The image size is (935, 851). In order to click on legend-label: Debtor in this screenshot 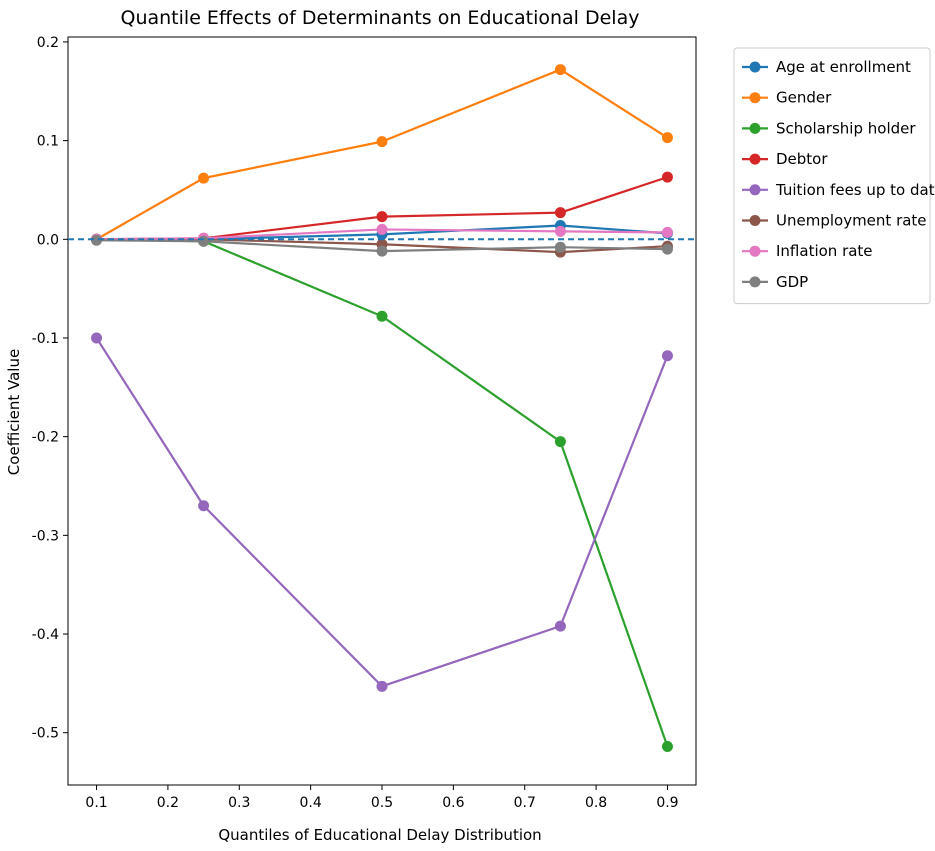, I will do `click(802, 159)`.